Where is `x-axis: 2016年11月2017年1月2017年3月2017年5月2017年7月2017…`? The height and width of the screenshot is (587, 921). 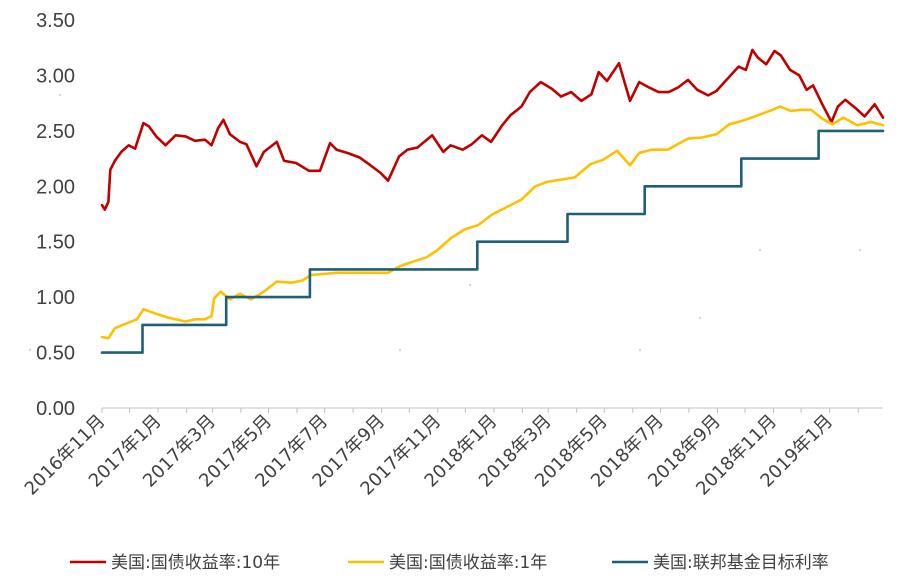 x-axis: 2016年11月2017年1月2017年3月2017年5月2017年7月2017… is located at coordinates (452, 453).